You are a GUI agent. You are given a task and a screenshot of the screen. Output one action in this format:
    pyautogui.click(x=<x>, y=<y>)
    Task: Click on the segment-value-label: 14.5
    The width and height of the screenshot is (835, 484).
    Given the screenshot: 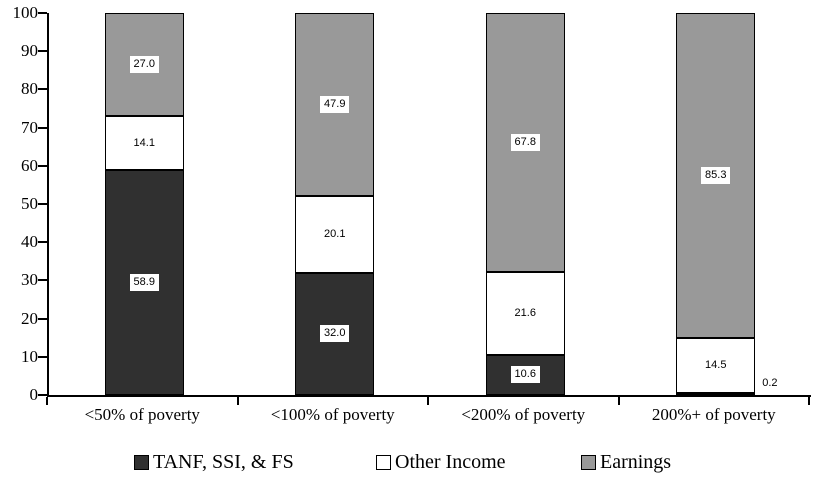 What is the action you would take?
    pyautogui.click(x=716, y=365)
    